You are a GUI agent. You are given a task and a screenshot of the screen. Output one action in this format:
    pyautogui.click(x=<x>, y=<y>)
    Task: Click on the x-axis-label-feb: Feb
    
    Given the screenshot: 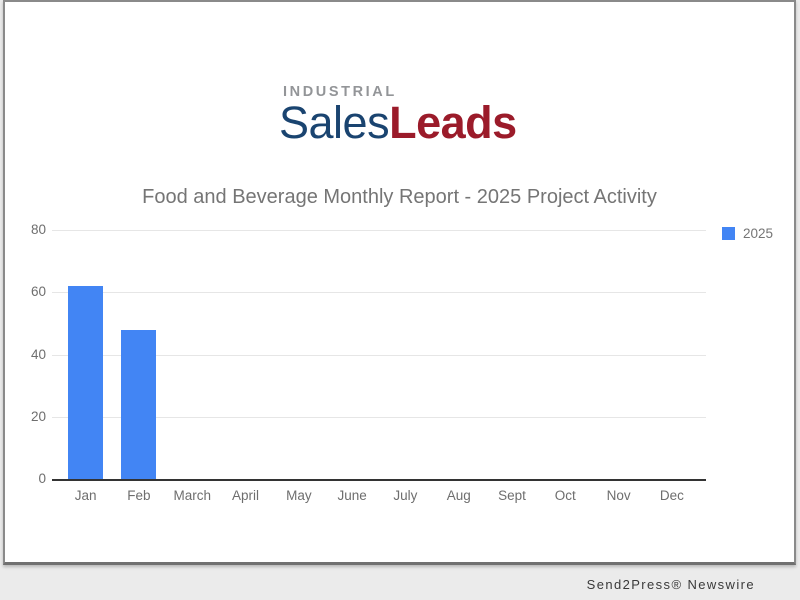 What is the action you would take?
    pyautogui.click(x=139, y=495)
    